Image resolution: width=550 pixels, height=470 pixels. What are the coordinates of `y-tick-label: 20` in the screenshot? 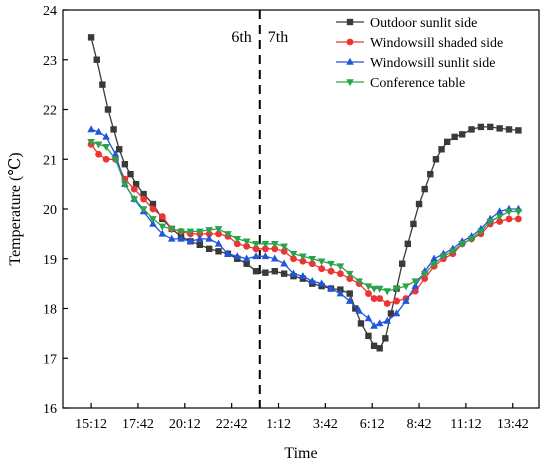 It's located at (50, 210).